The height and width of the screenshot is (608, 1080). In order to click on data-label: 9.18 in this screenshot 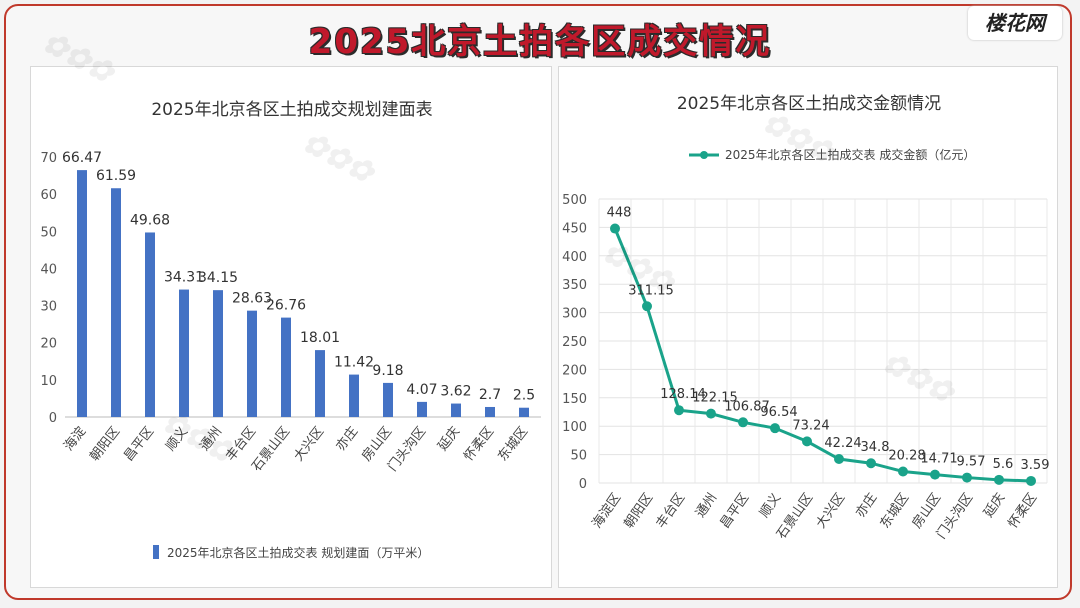, I will do `click(387, 371)`.